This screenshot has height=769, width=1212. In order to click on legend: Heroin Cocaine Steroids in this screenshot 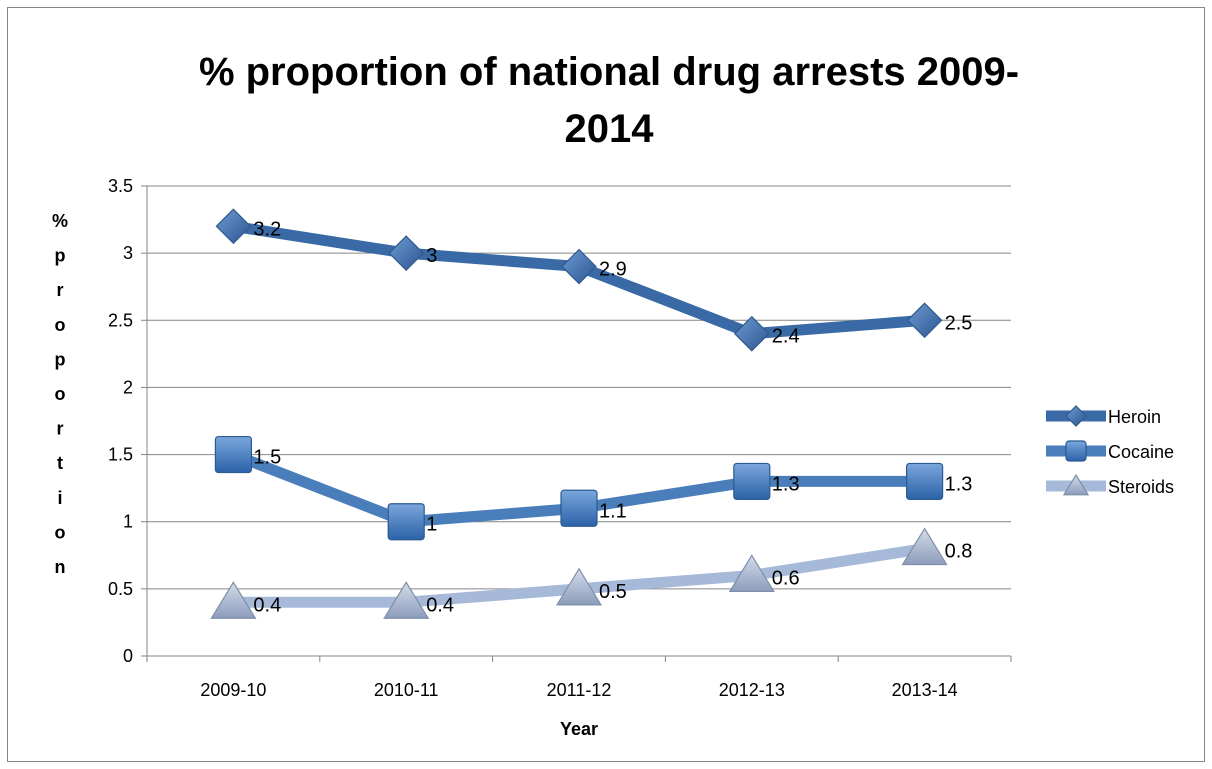, I will do `click(1110, 451)`.